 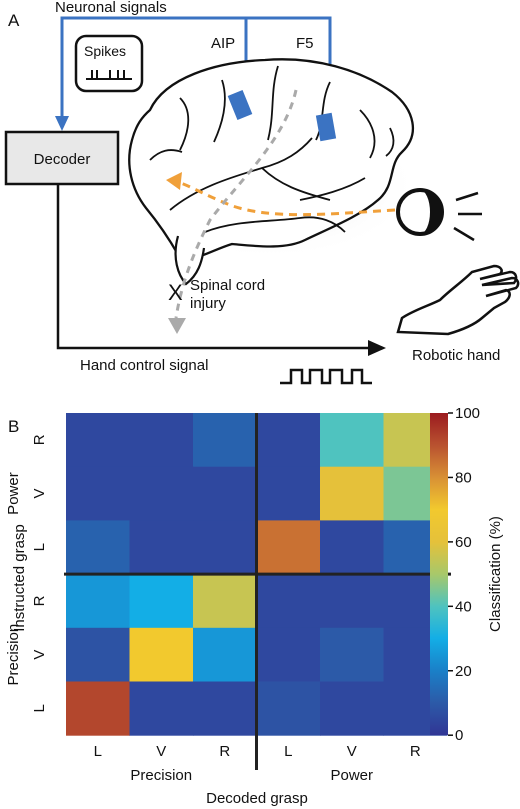 What do you see at coordinates (464, 574) in the screenshot?
I see `colorbar-ticks: 100 80 60 40 20 0` at bounding box center [464, 574].